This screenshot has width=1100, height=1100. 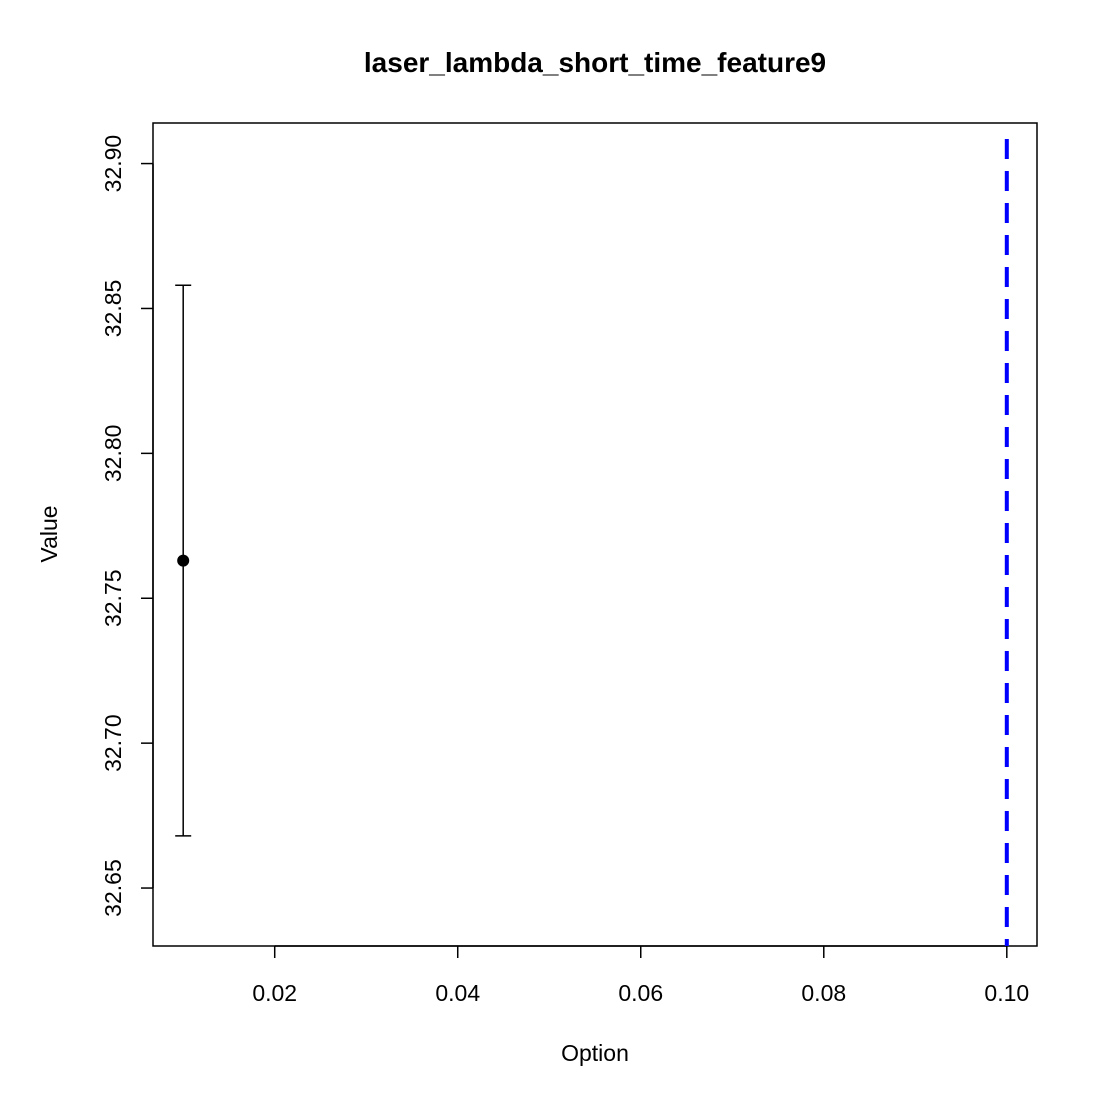 What do you see at coordinates (113, 598) in the screenshot?
I see `y-tick-label: 32.75` at bounding box center [113, 598].